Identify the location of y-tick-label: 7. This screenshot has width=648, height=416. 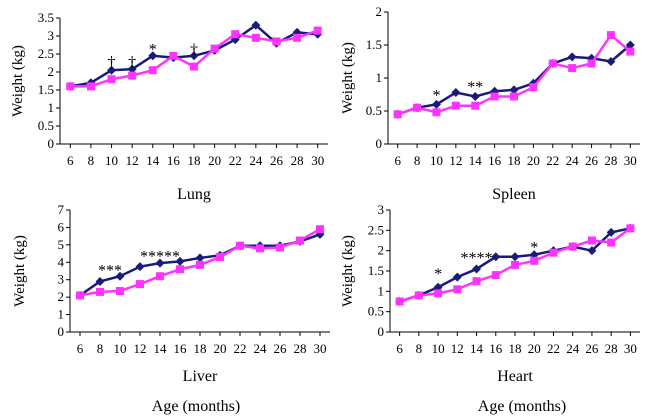
(61, 209).